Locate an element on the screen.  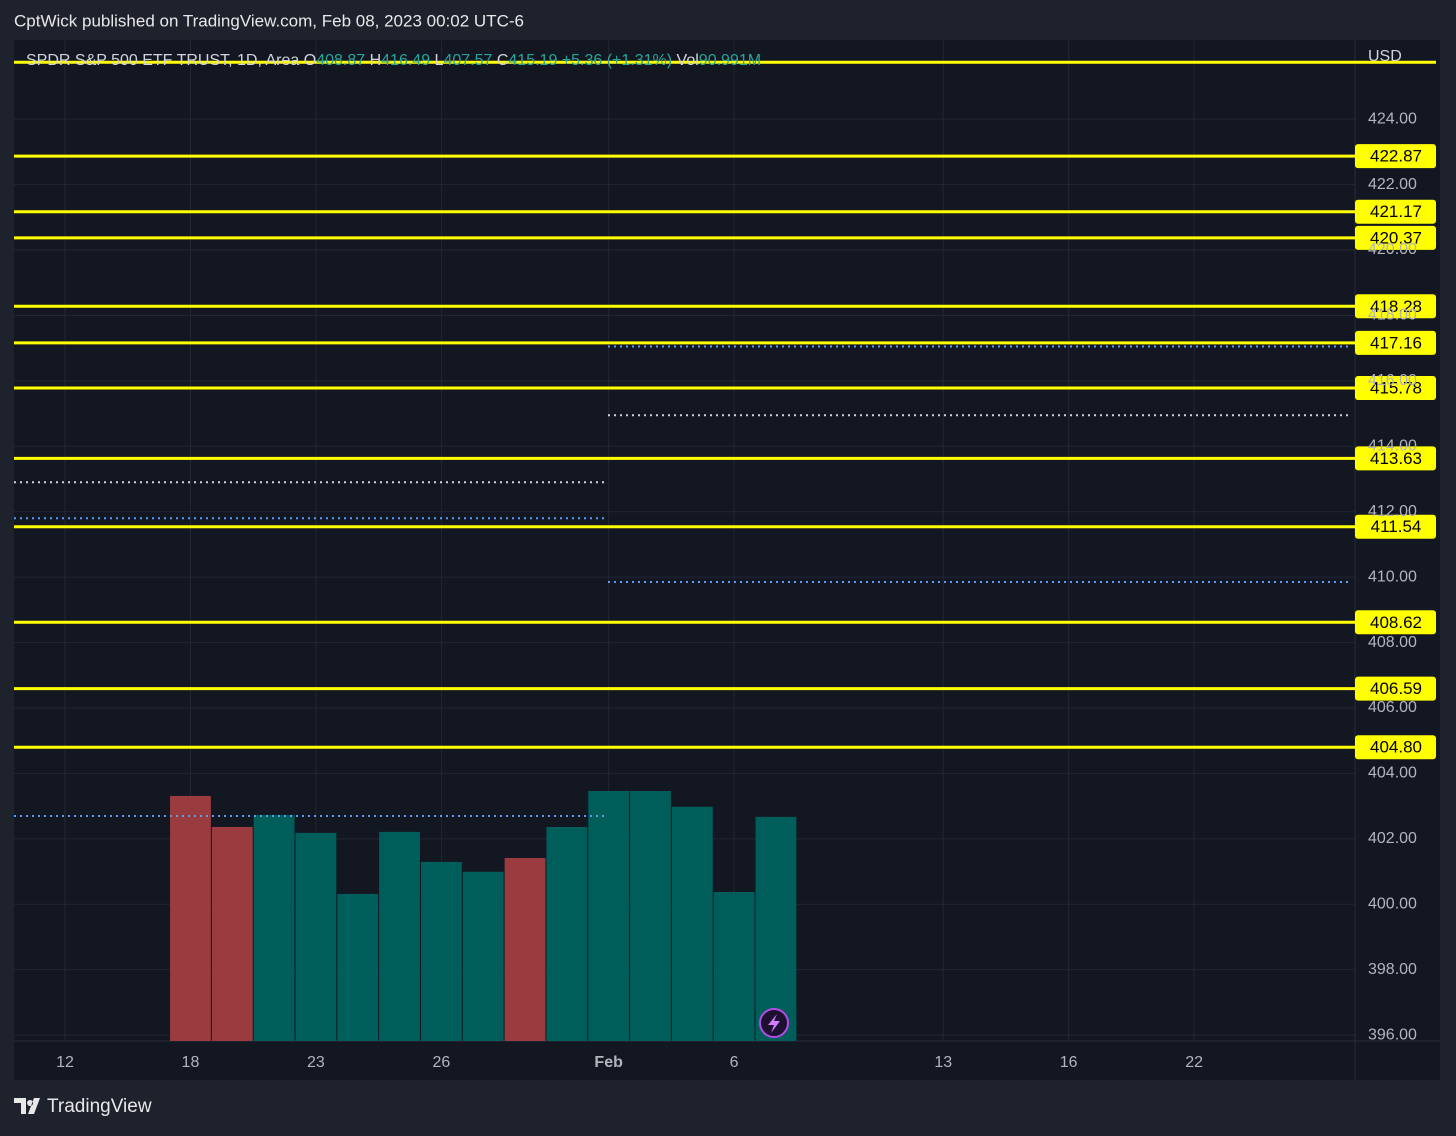
y-tick-label: 420.00 is located at coordinates (1392, 249).